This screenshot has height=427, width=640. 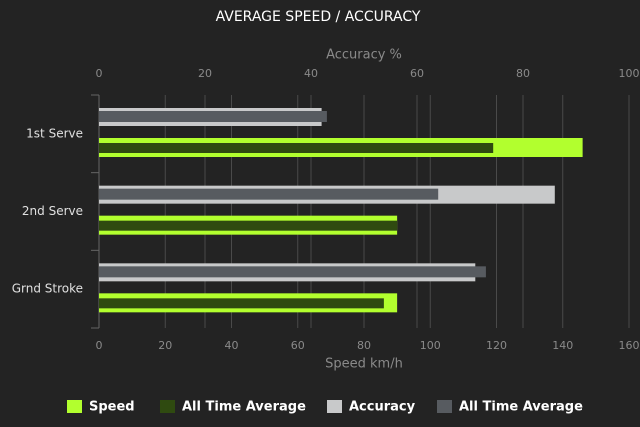 What do you see at coordinates (430, 345) in the screenshot?
I see `x-tick-label: 100` at bounding box center [430, 345].